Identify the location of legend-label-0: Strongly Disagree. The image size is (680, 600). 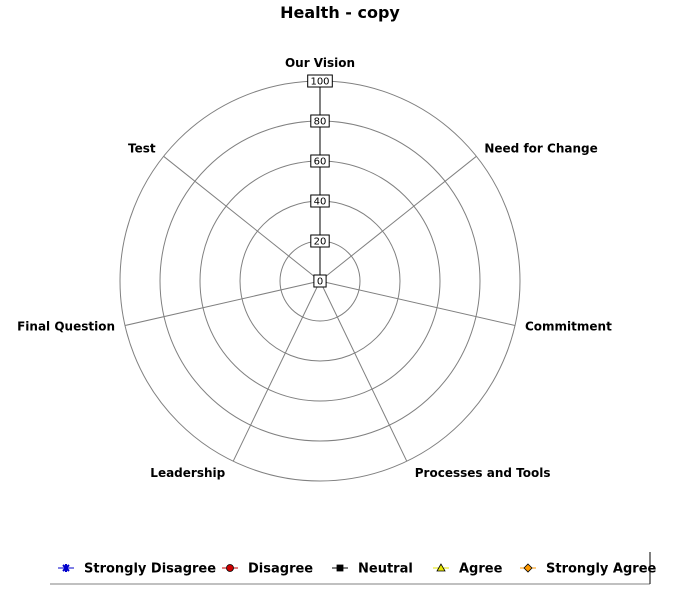
(150, 569).